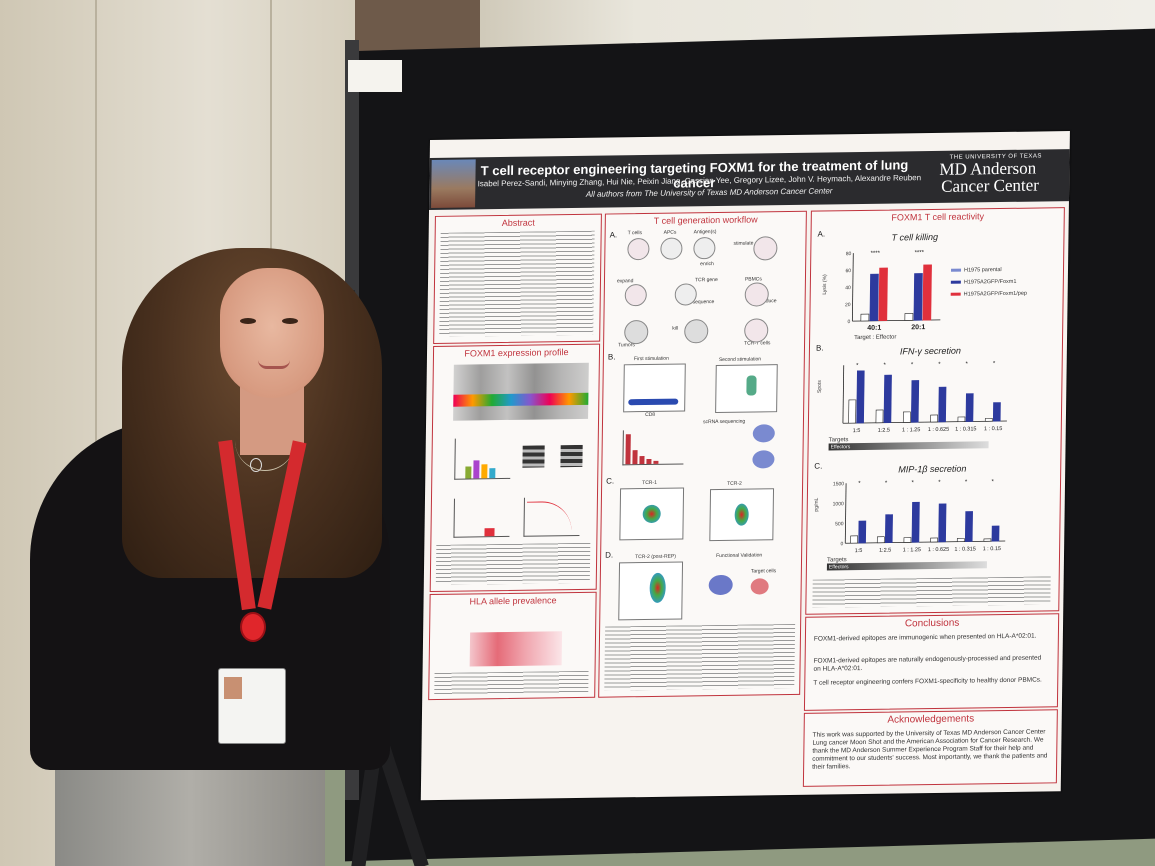  Describe the element at coordinates (838, 484) in the screenshot. I see `y-tick-label: 1500` at that location.